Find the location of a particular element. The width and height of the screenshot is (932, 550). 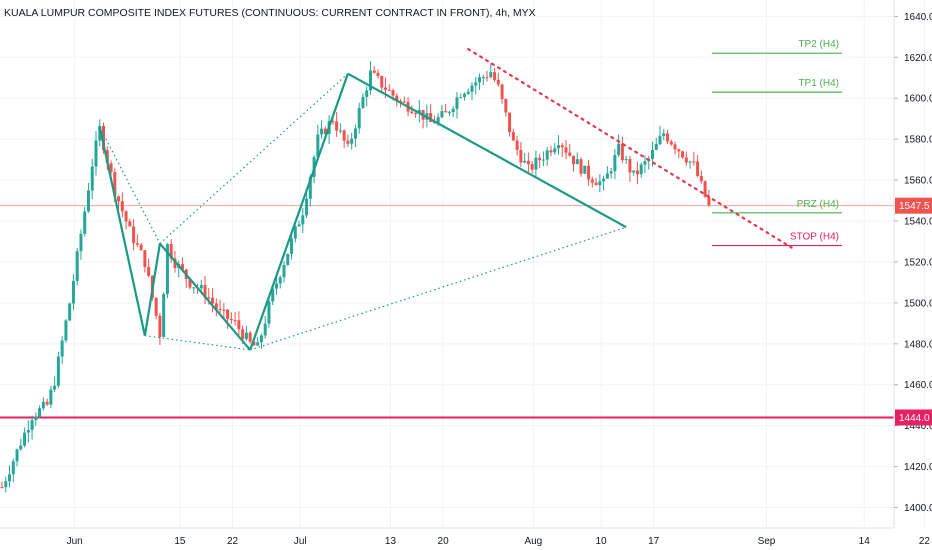

y-tick-label: 1520.0 is located at coordinates (918, 262).